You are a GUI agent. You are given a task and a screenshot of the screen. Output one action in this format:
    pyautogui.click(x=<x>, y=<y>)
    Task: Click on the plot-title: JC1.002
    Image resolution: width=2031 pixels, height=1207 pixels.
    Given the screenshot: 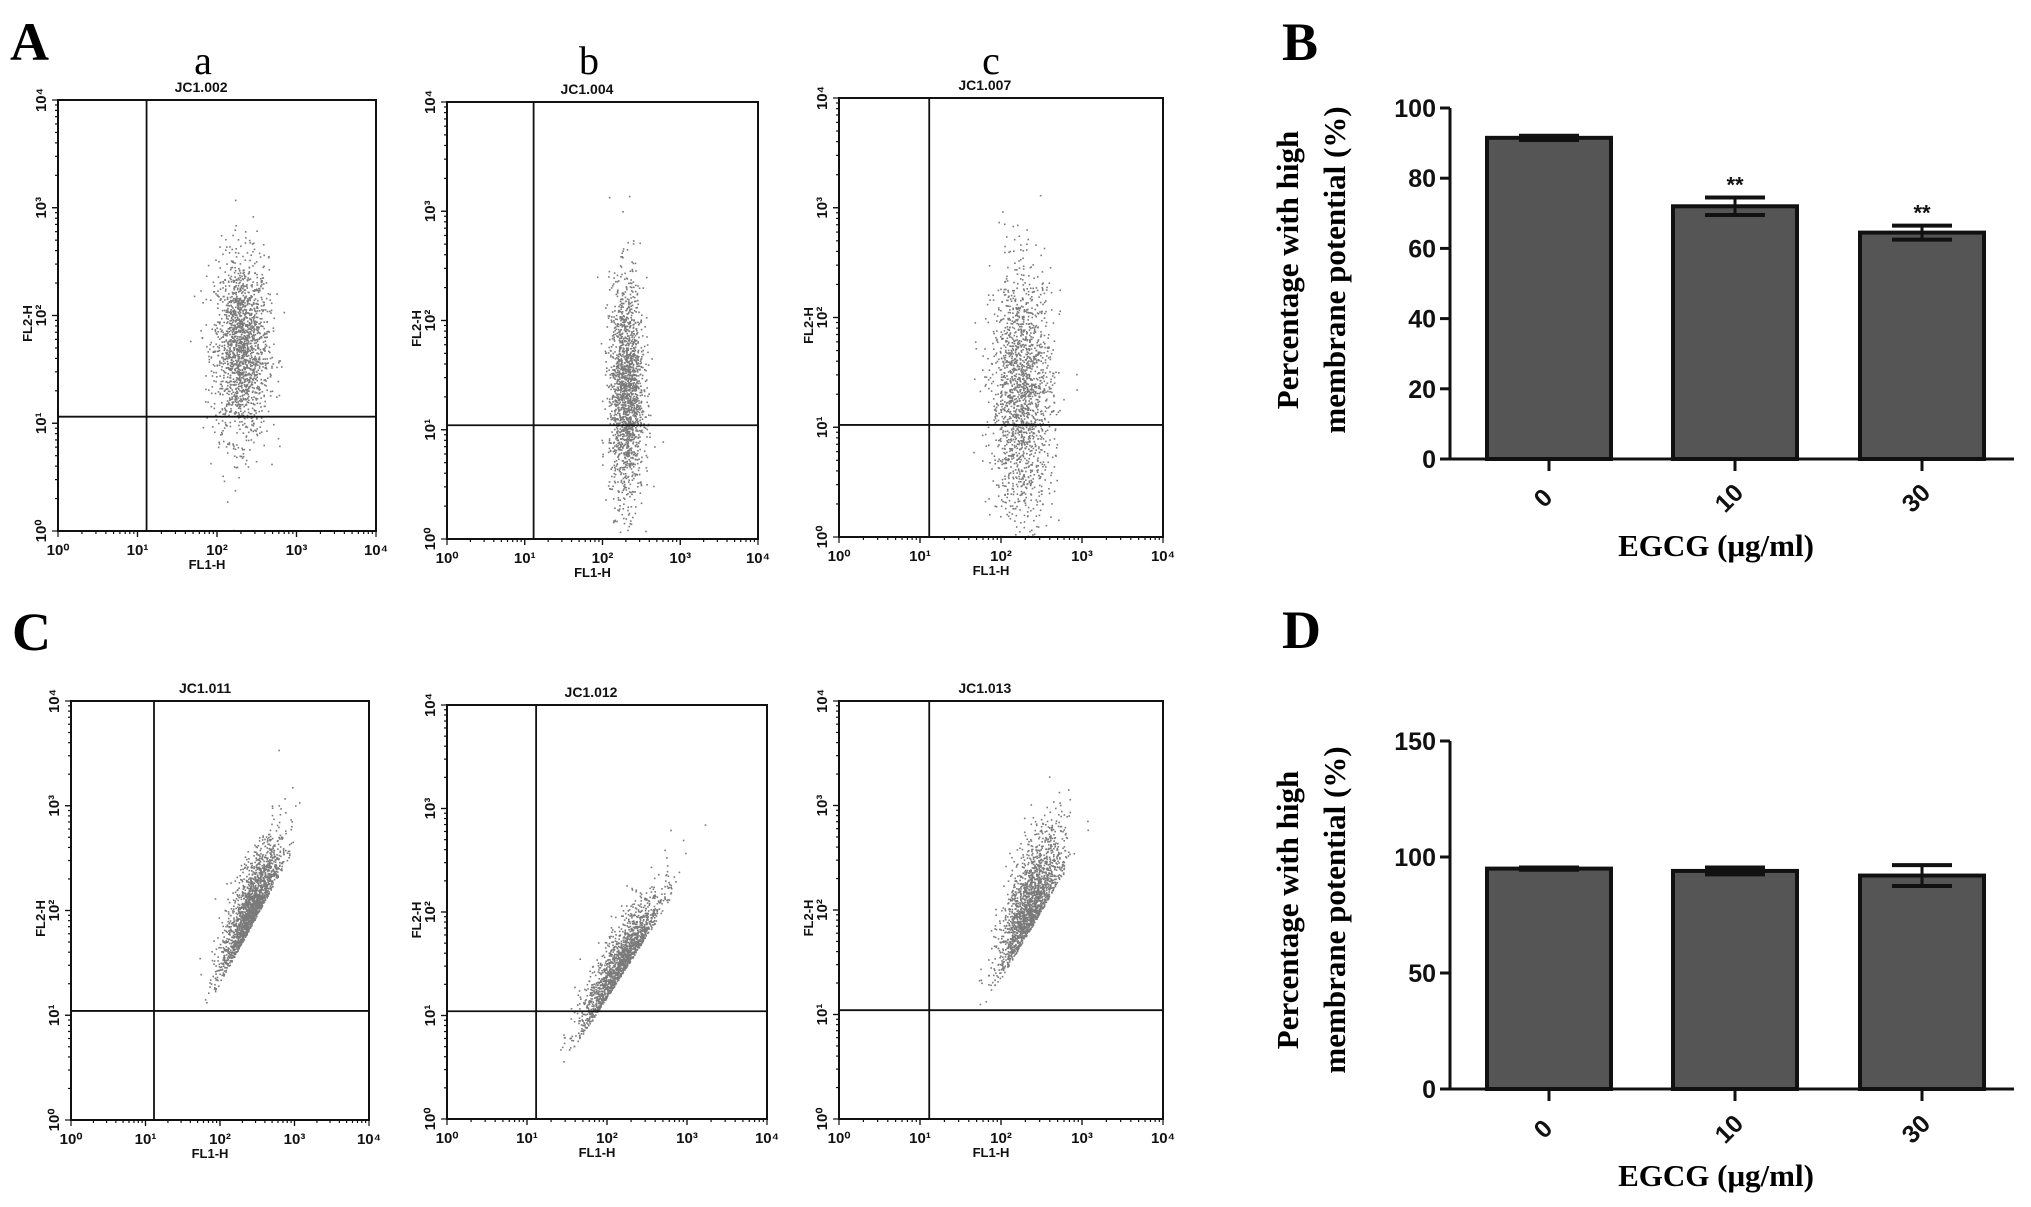 What is the action you would take?
    pyautogui.click(x=201, y=87)
    